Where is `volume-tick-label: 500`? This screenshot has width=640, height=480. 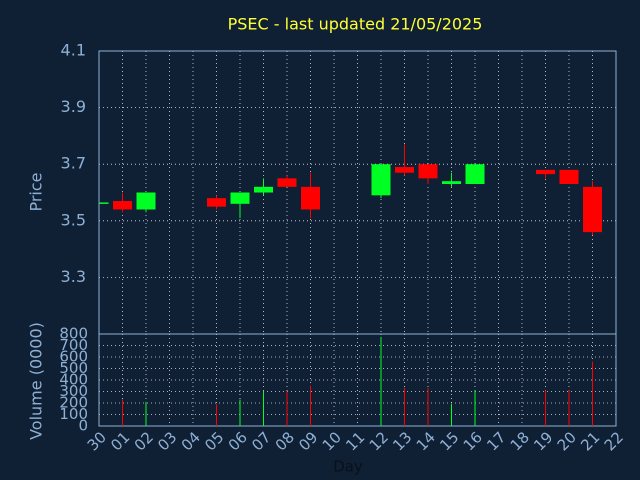 volume-tick-label: 500 is located at coordinates (73, 368).